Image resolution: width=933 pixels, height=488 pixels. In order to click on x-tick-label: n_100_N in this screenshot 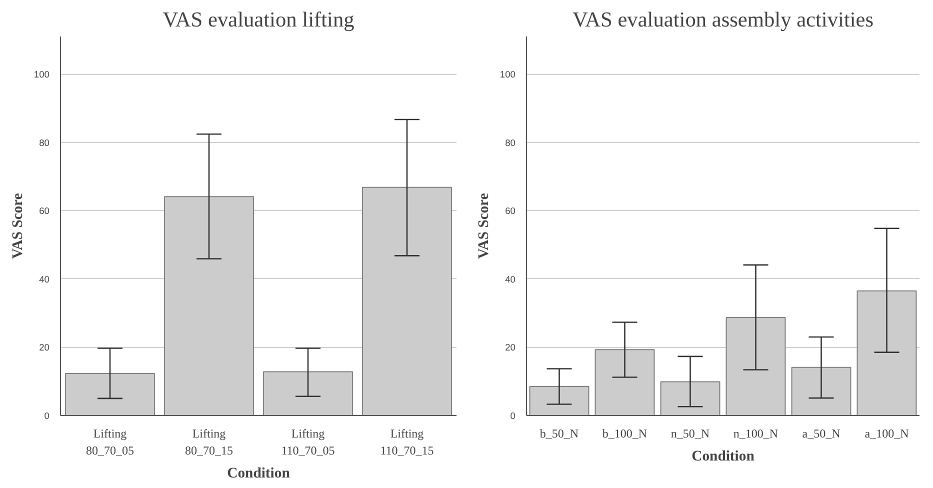, I will do `click(755, 433)`.